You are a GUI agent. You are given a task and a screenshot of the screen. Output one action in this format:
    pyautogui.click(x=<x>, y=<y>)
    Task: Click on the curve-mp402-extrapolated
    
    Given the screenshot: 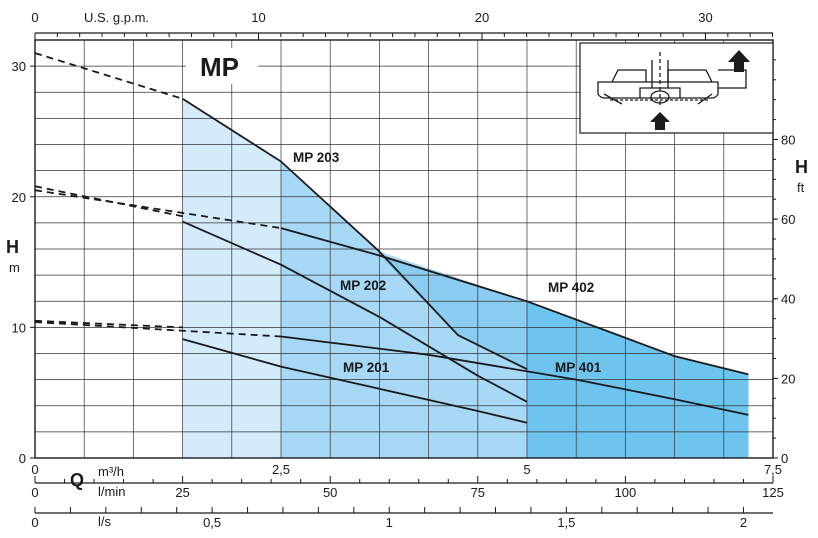 What is the action you would take?
    pyautogui.click(x=158, y=209)
    